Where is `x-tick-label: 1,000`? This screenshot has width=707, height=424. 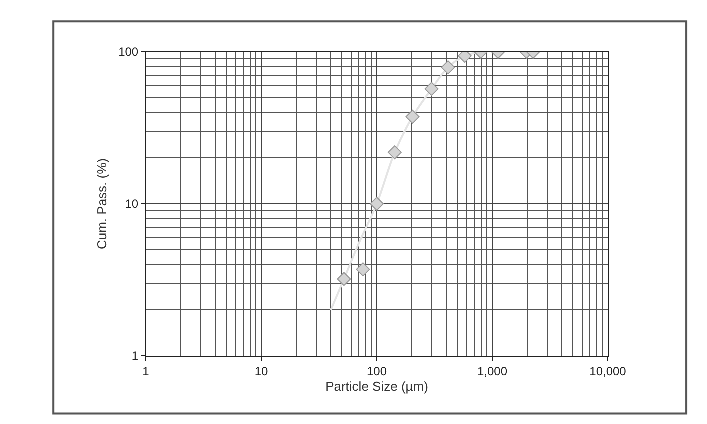 x-tick-label: 1,000 is located at coordinates (492, 371).